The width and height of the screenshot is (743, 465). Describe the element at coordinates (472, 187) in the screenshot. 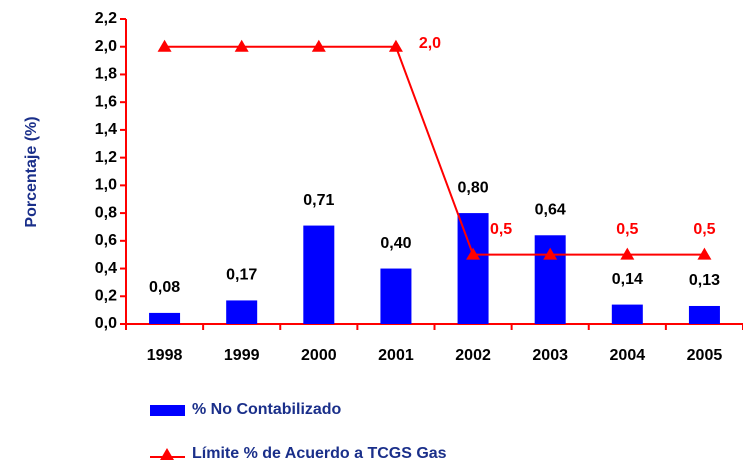

I see `bar-value-label: 0,80` at that location.